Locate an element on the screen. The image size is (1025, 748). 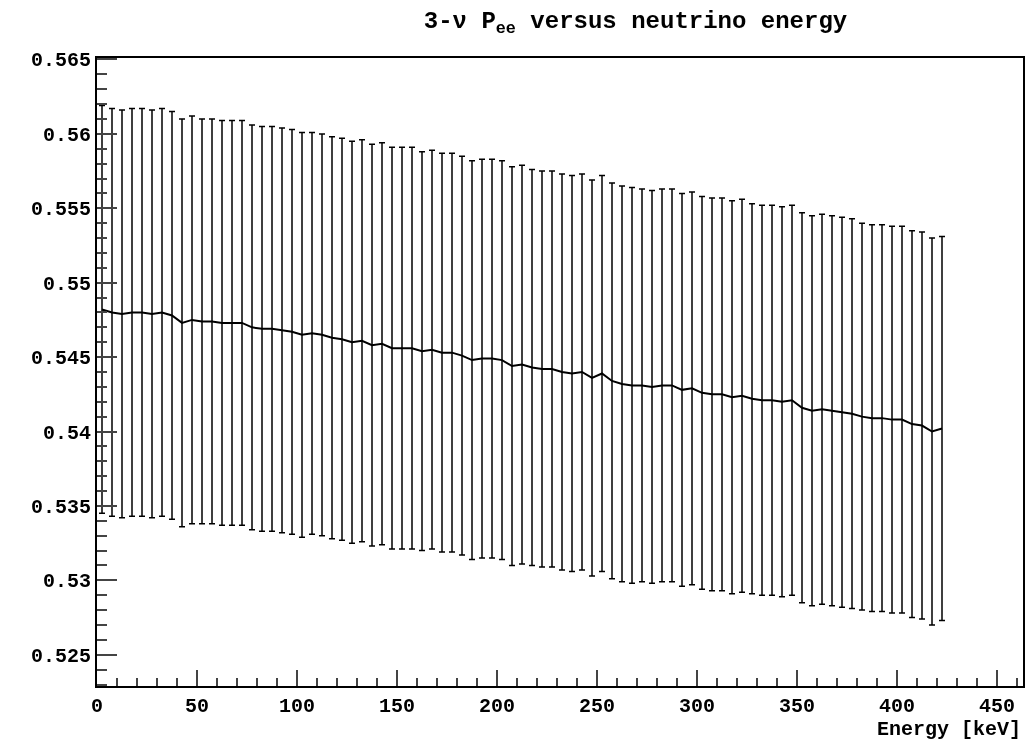
x-axis-title: Energy [keV] is located at coordinates (949, 729).